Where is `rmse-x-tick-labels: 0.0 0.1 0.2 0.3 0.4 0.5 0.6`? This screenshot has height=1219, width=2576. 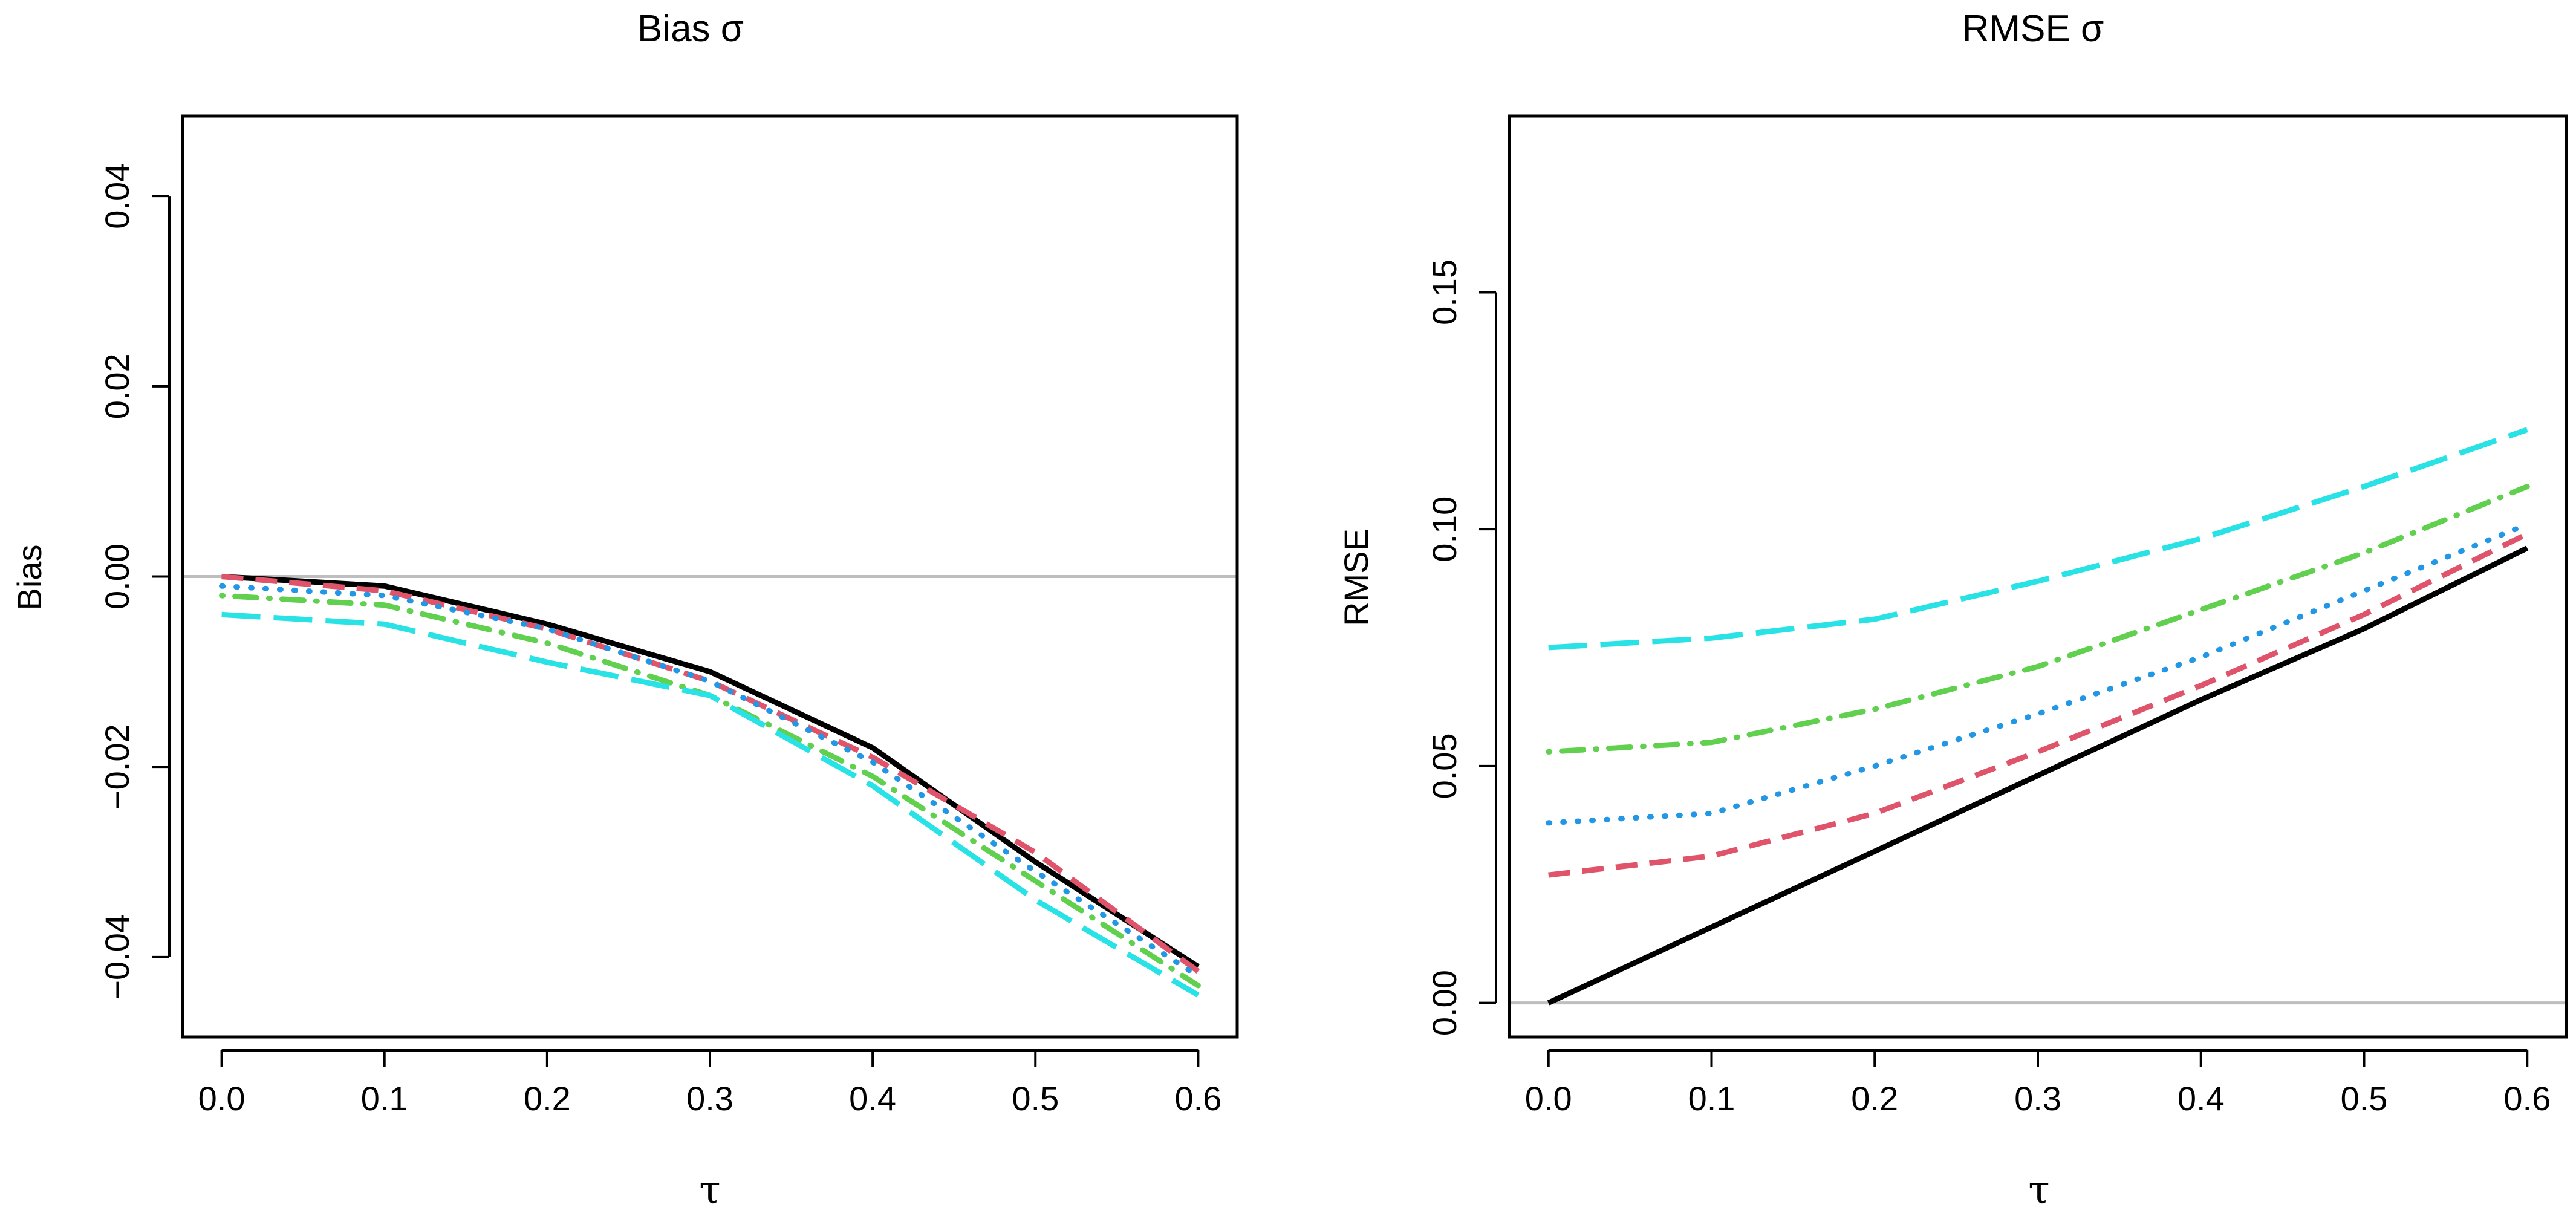 rmse-x-tick-labels: 0.0 0.1 0.2 0.3 0.4 0.5 0.6 is located at coordinates (2038, 1098).